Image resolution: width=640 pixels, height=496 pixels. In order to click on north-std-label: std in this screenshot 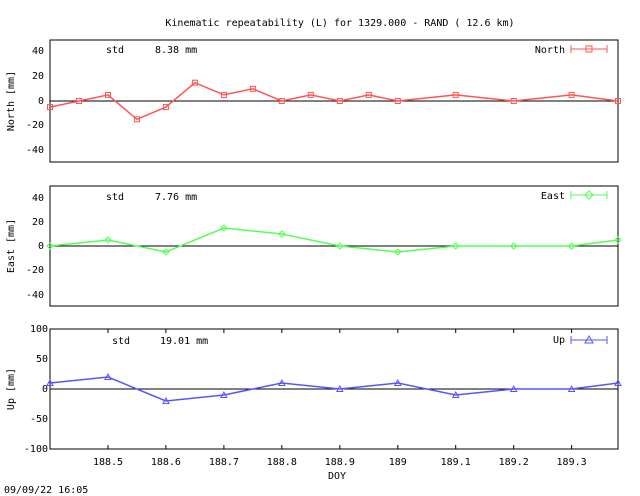, I will do `click(115, 50)`.